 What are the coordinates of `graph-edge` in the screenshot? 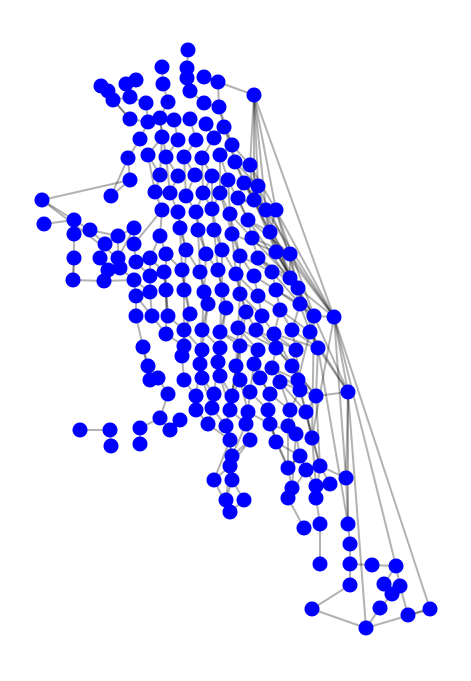 It's located at (339, 618).